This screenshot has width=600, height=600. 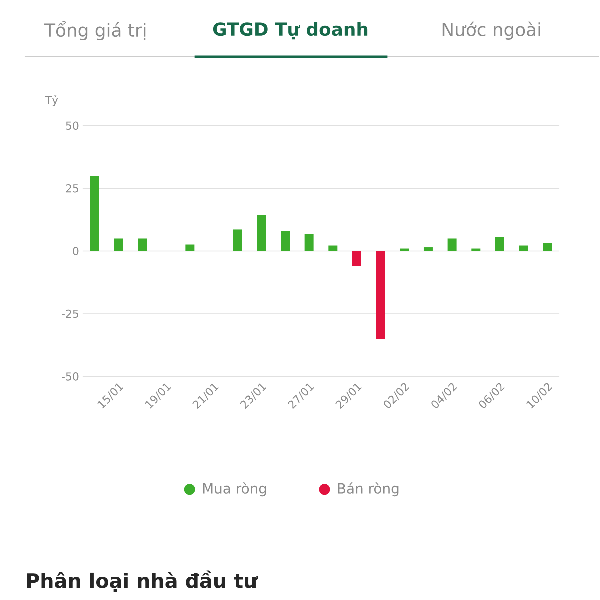 What do you see at coordinates (290, 31) in the screenshot?
I see `chart-title: GTGD Tự doanh` at bounding box center [290, 31].